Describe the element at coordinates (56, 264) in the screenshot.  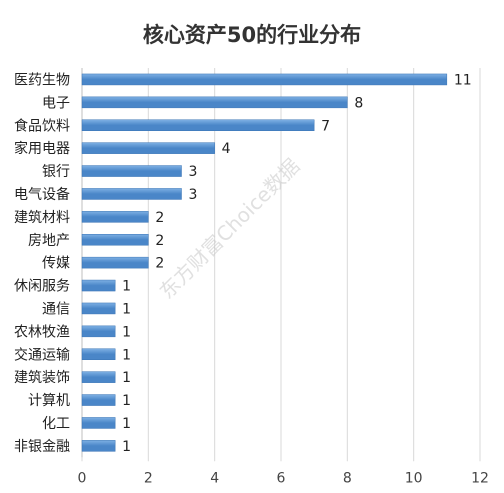
I see `category-label-8: 传媒` at that location.